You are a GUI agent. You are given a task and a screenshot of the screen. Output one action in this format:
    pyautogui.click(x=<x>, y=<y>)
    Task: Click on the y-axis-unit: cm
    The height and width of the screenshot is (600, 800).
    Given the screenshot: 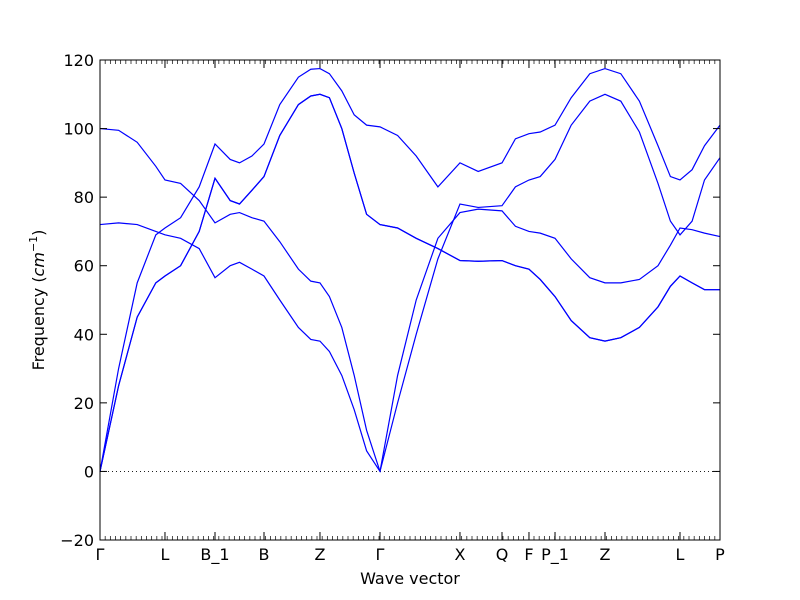 What is the action you would take?
    pyautogui.click(x=38, y=264)
    